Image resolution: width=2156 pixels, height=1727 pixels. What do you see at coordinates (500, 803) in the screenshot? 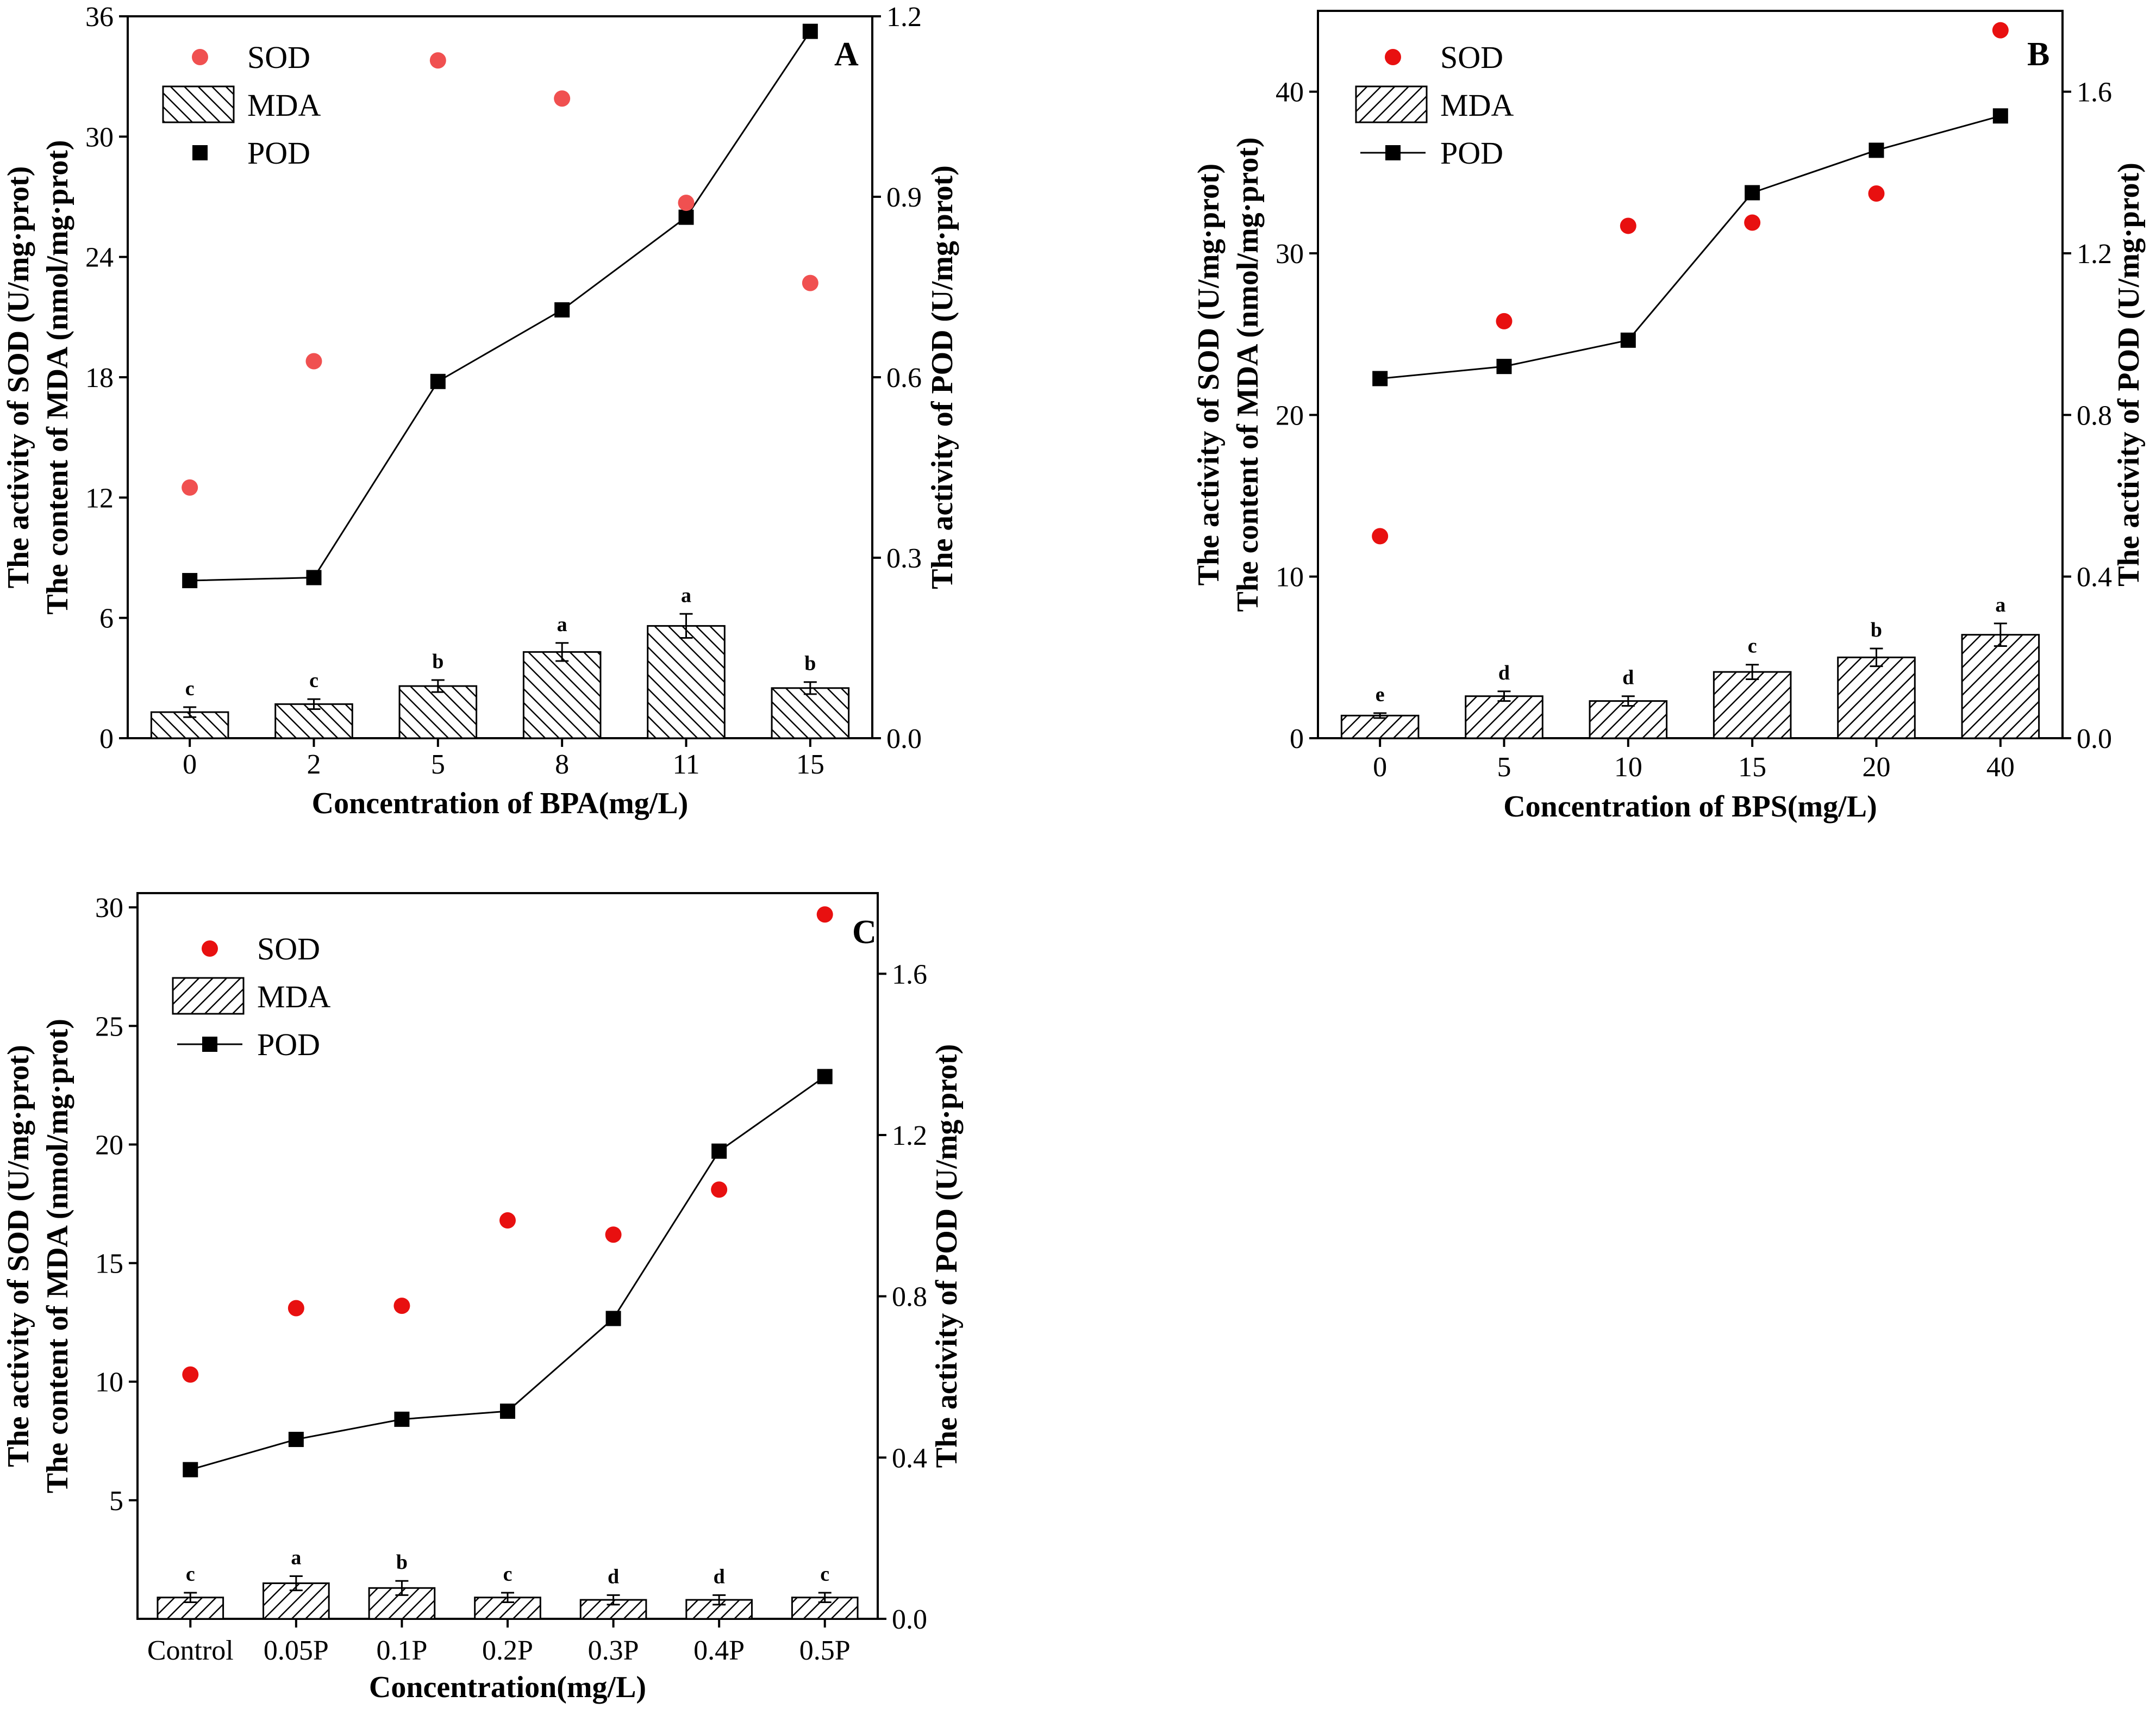
I see `x-axis-title: Concentration of BPA(mg/L)` at bounding box center [500, 803].